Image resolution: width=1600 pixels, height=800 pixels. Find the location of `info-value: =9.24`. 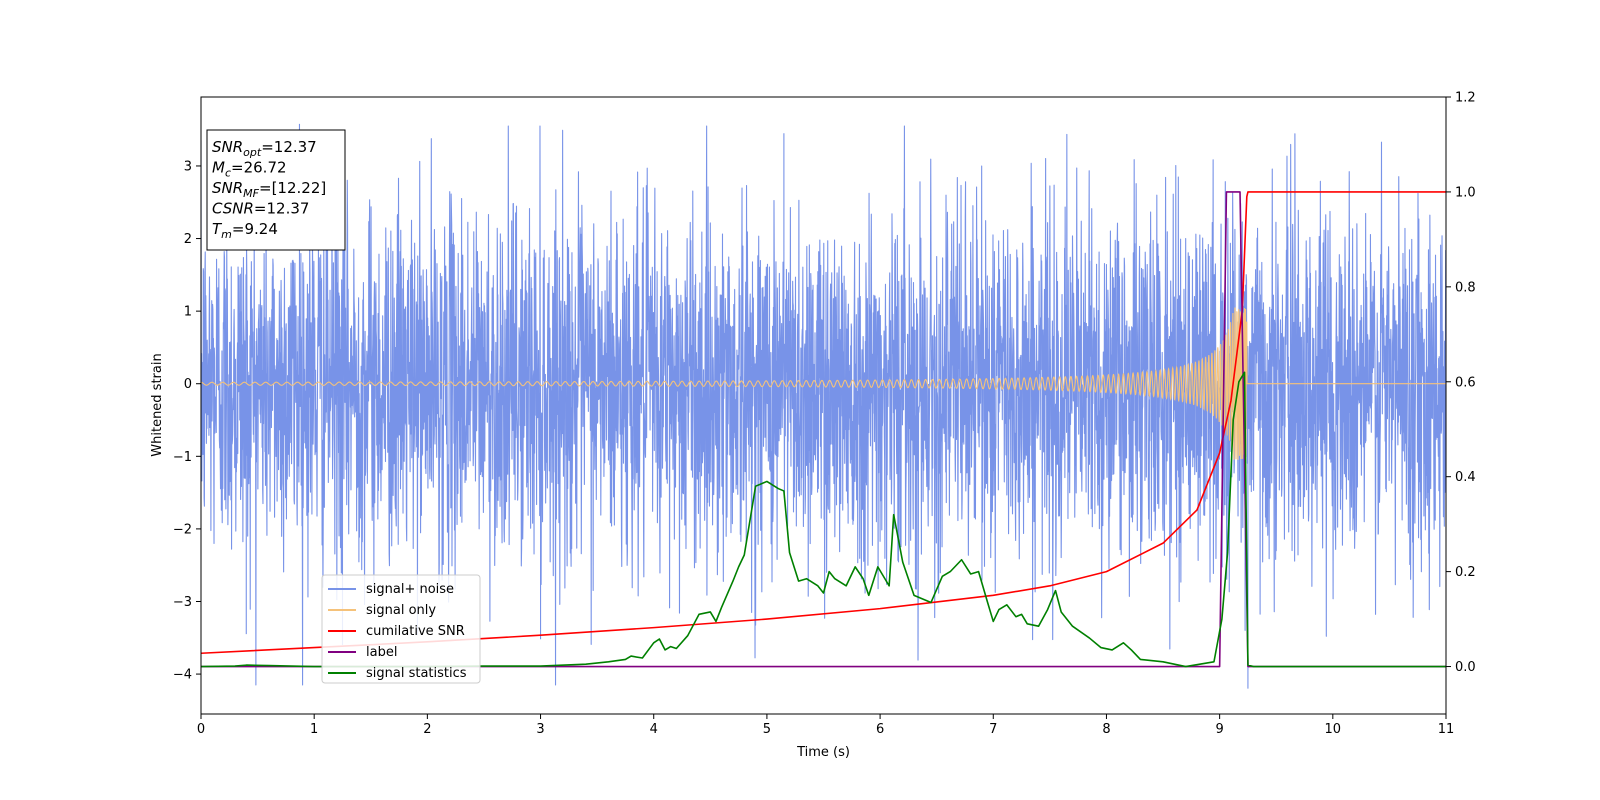

info-value: =9.24 is located at coordinates (255, 229).